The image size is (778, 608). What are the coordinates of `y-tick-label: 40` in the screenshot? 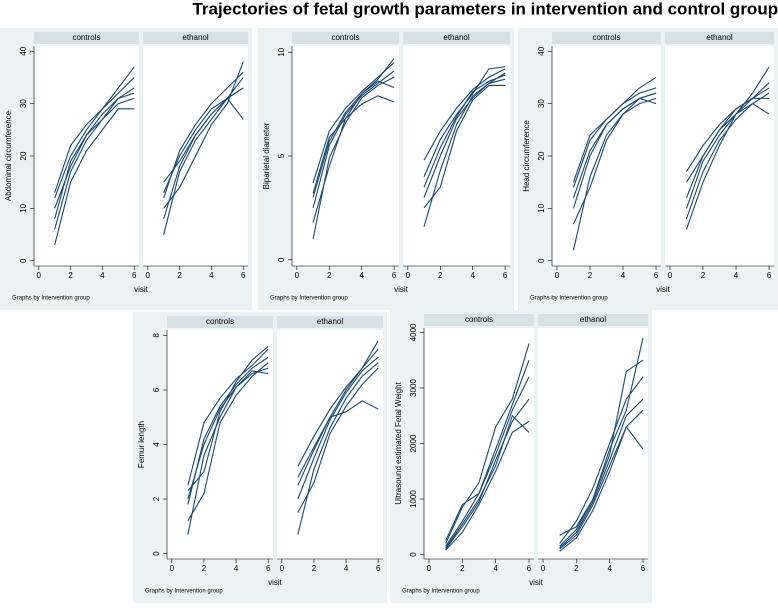 It's located at (541, 50).